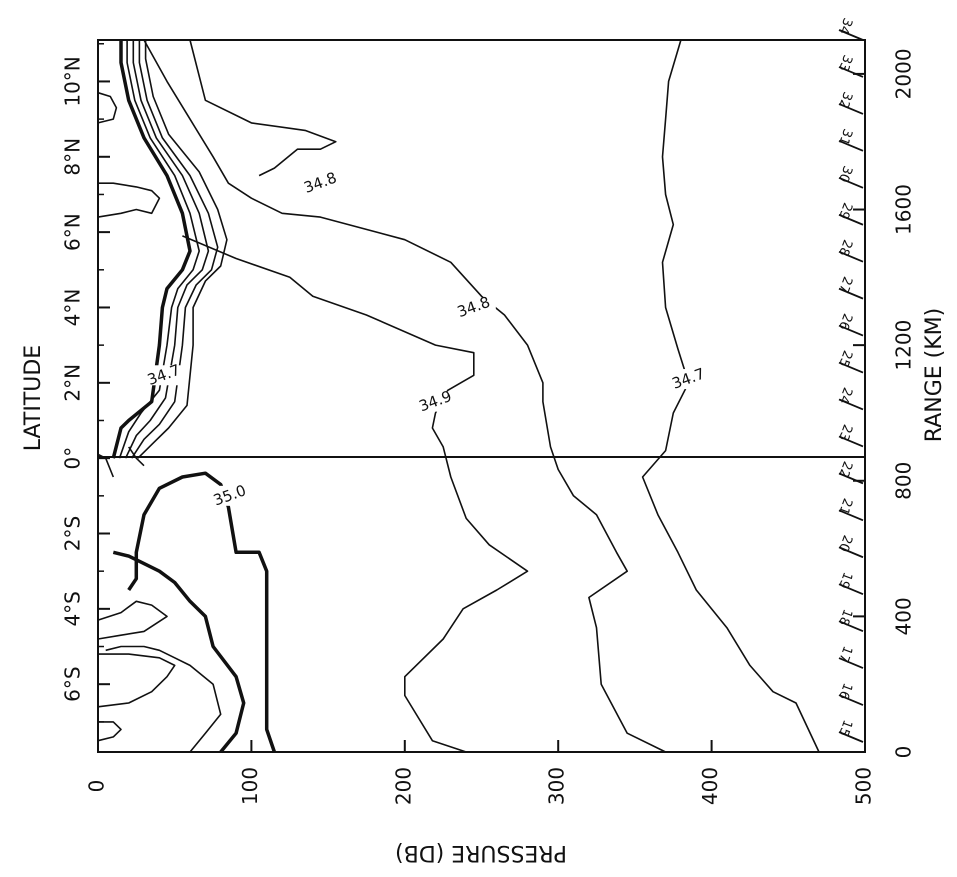 The width and height of the screenshot is (957, 877). What do you see at coordinates (884, 403) in the screenshot?
I see `range-ticks: 0 400 800 1200 1600 2000` at bounding box center [884, 403].